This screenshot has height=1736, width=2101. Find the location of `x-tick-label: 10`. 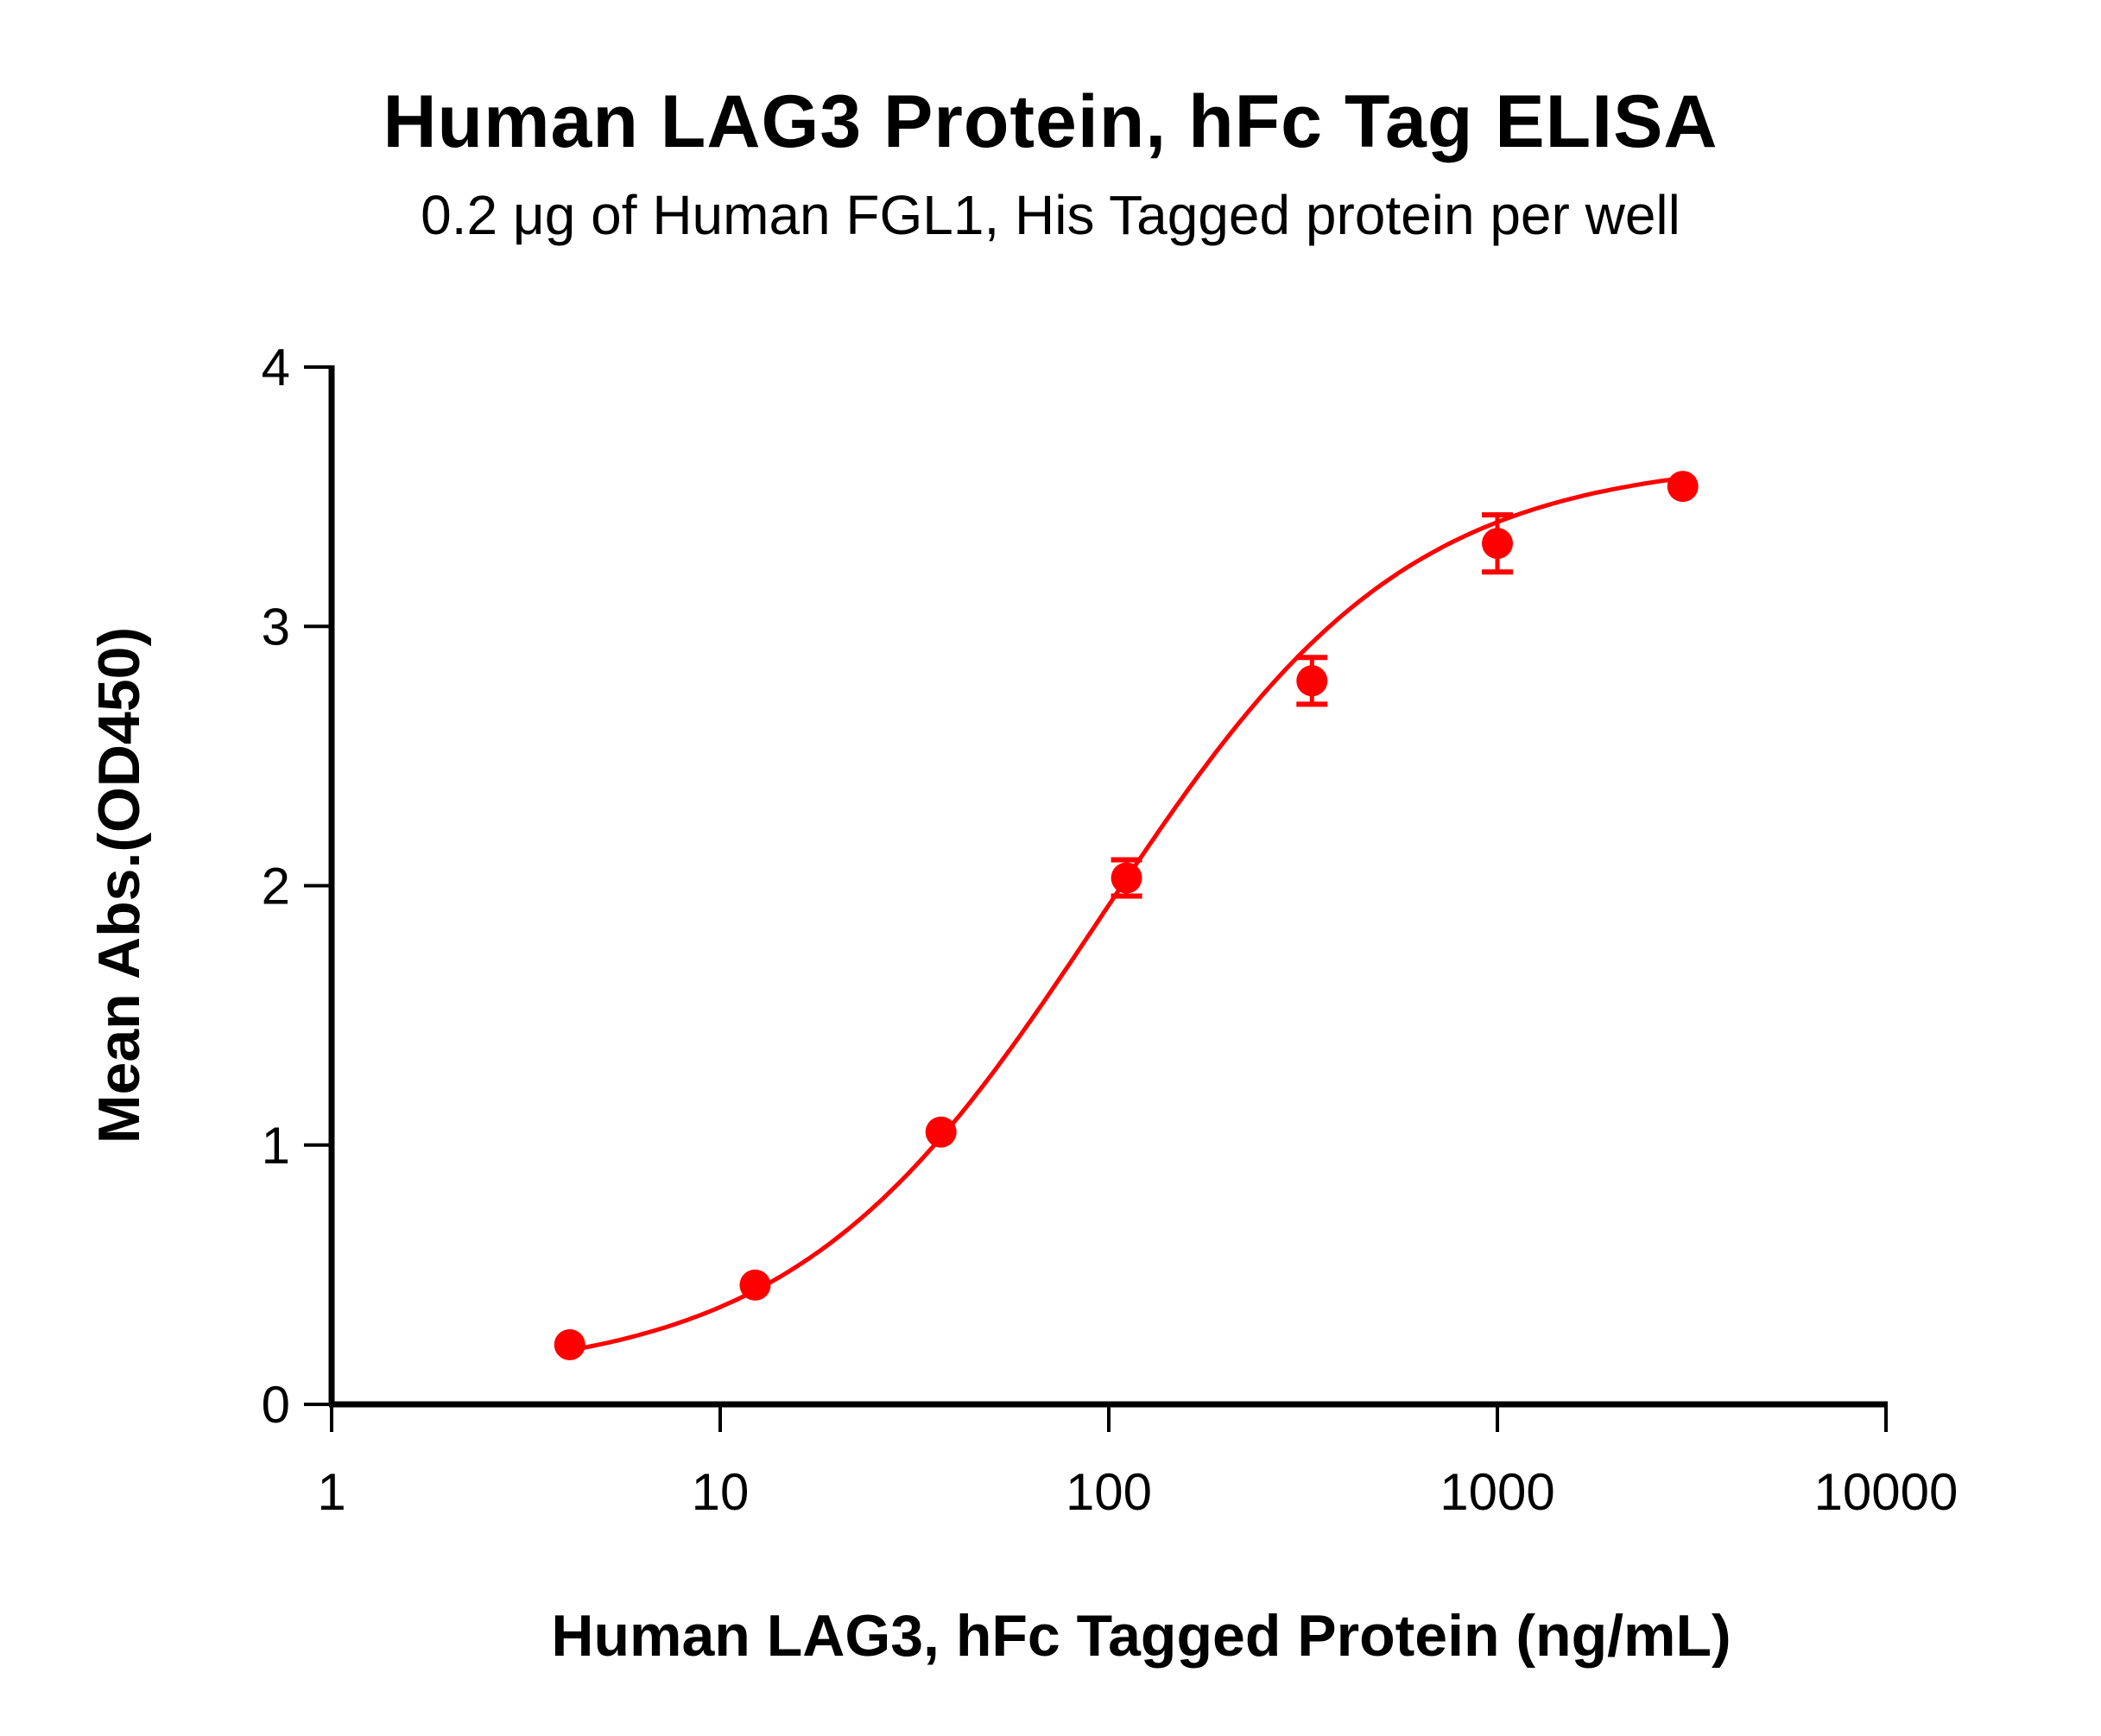

x-tick-label: 10 is located at coordinates (721, 1492).